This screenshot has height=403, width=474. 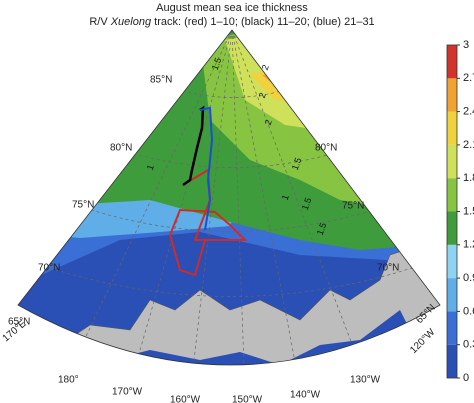 What do you see at coordinates (468, 145) in the screenshot?
I see `colorbar-tick-label: 2.1` at bounding box center [468, 145].